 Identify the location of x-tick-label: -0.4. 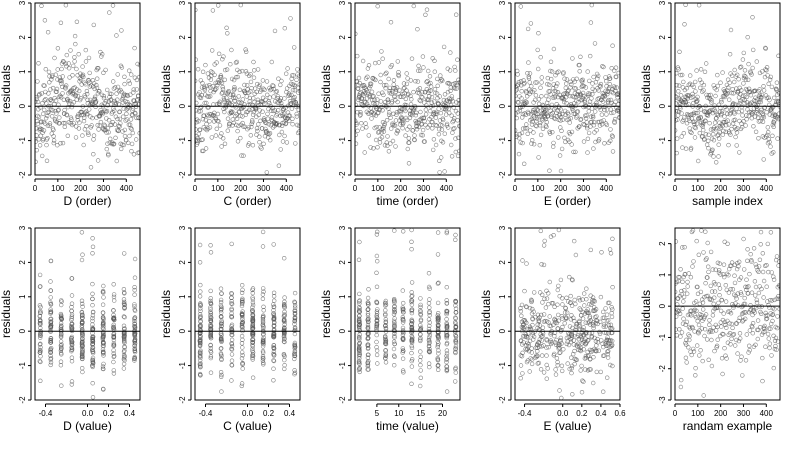
(525, 413).